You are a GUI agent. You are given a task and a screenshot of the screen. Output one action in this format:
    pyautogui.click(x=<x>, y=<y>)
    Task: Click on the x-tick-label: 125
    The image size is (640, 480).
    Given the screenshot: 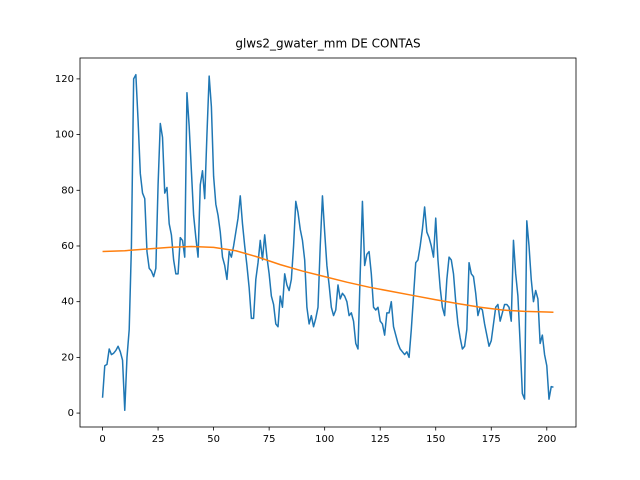 What is the action you would take?
    pyautogui.click(x=380, y=439)
    